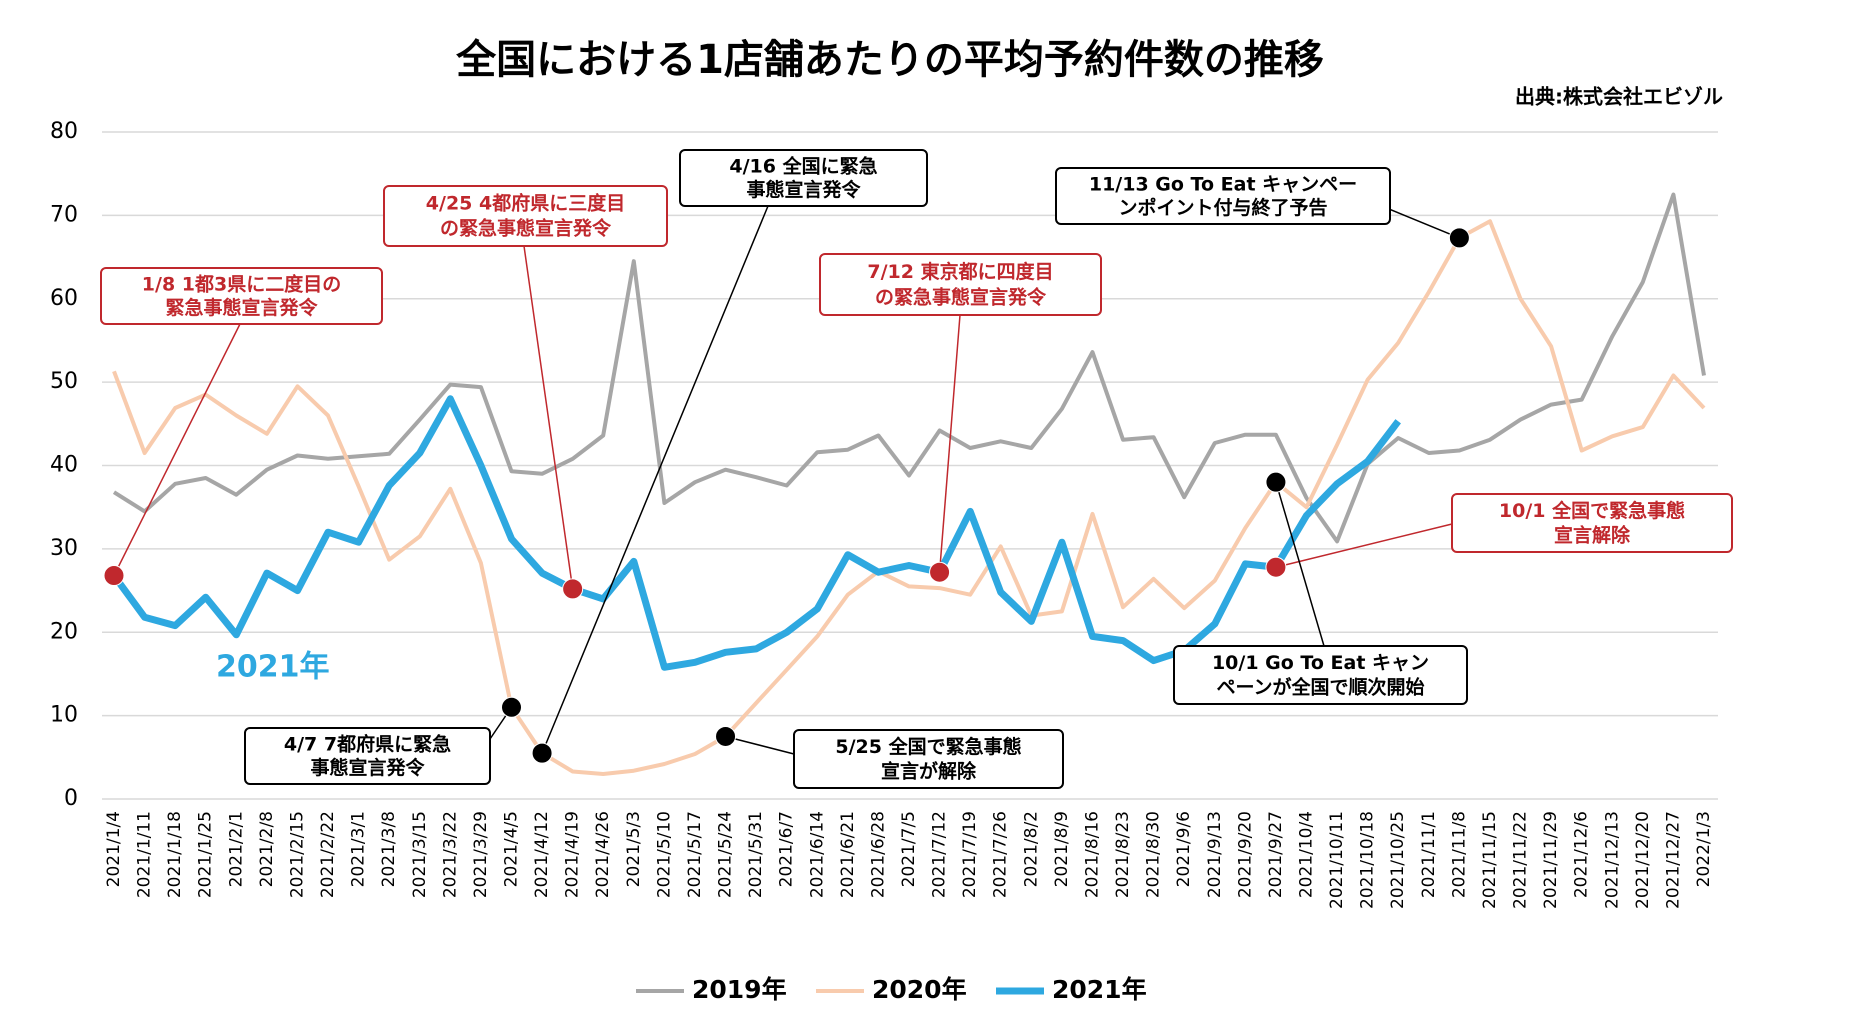 The image size is (1872, 1030). Describe the element at coordinates (481, 854) in the screenshot. I see `x-tick-label: 2021/3/29` at that location.